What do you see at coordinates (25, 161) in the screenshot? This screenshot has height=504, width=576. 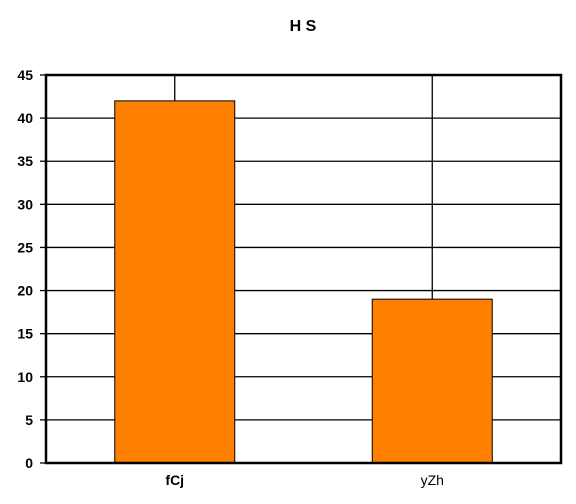 I see `y-tick-label-35: 35` at bounding box center [25, 161].